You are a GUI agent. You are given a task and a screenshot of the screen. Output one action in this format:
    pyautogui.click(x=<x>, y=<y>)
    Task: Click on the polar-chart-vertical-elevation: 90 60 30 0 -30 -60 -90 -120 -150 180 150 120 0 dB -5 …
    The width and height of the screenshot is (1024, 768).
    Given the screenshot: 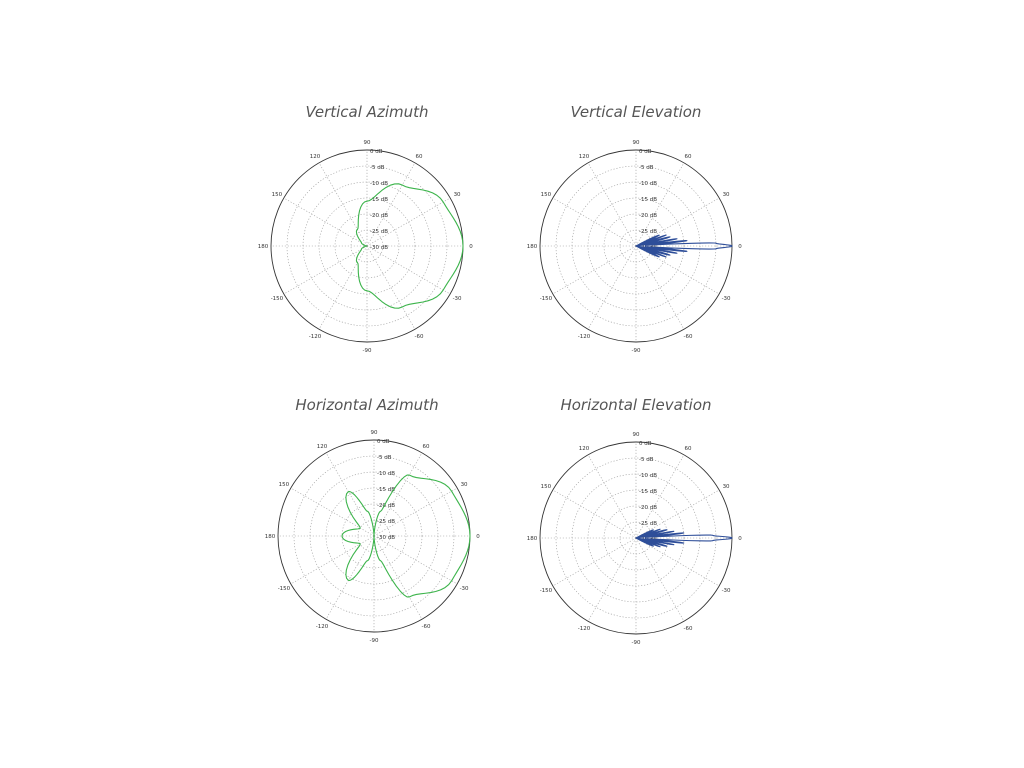 What is the action you would take?
    pyautogui.click(x=635, y=247)
    